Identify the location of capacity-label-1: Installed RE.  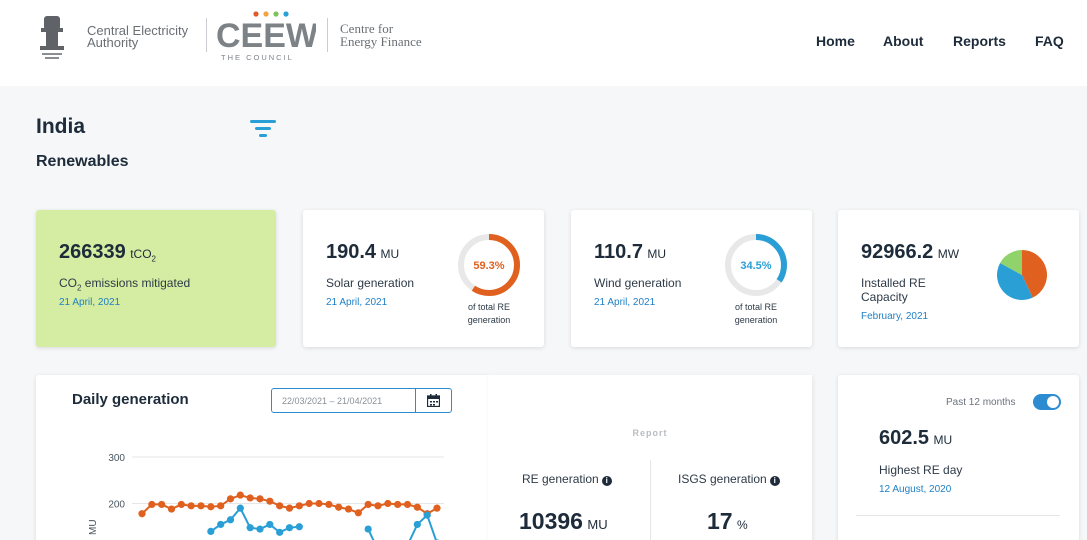
(893, 283).